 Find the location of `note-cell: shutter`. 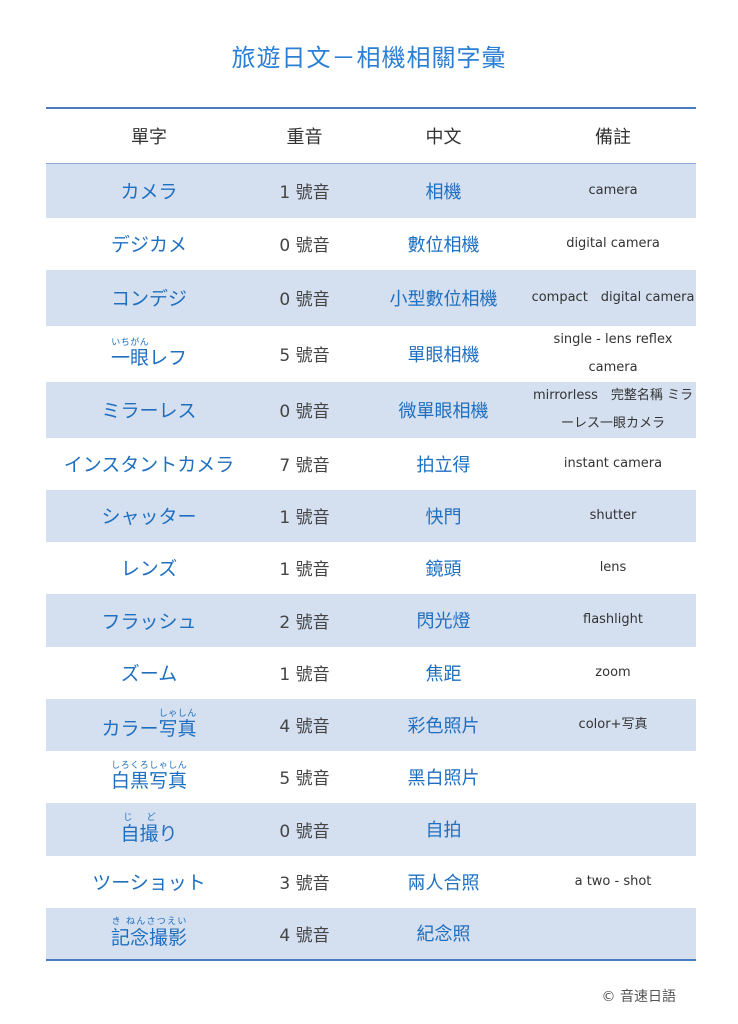

note-cell: shutter is located at coordinates (613, 515).